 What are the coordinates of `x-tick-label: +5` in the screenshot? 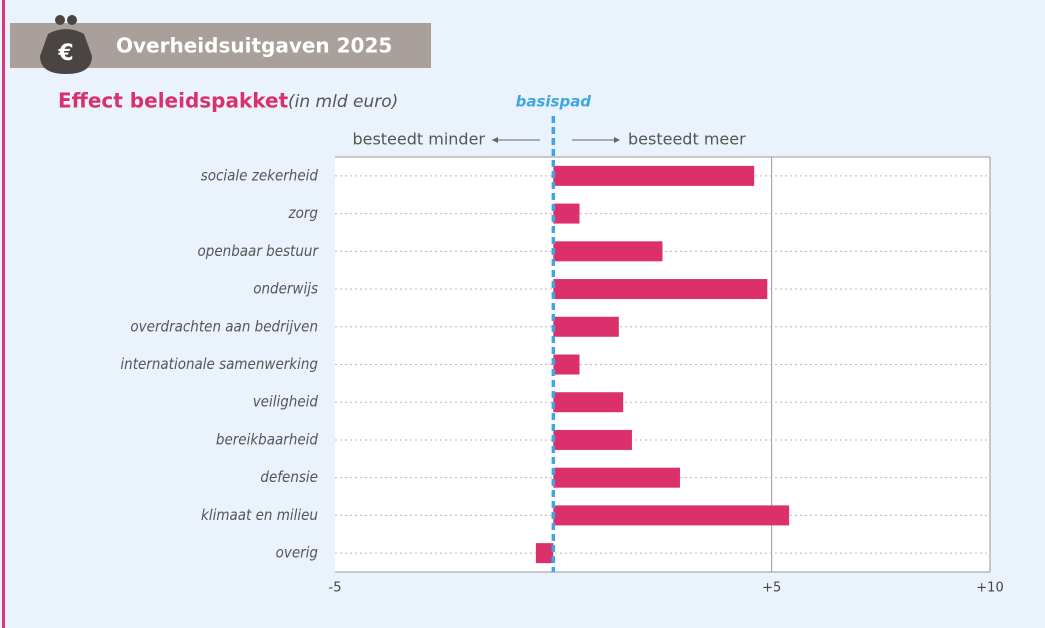 It's located at (771, 588).